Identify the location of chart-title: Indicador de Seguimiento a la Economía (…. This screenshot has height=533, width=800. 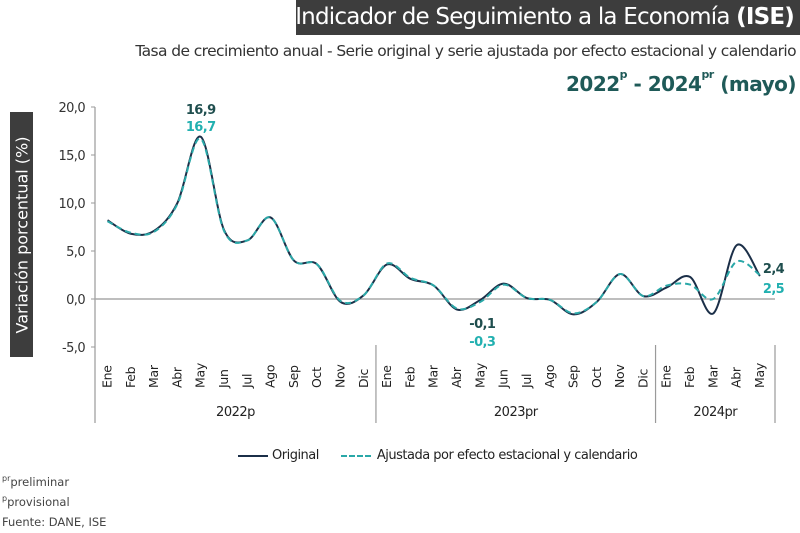
(545, 17).